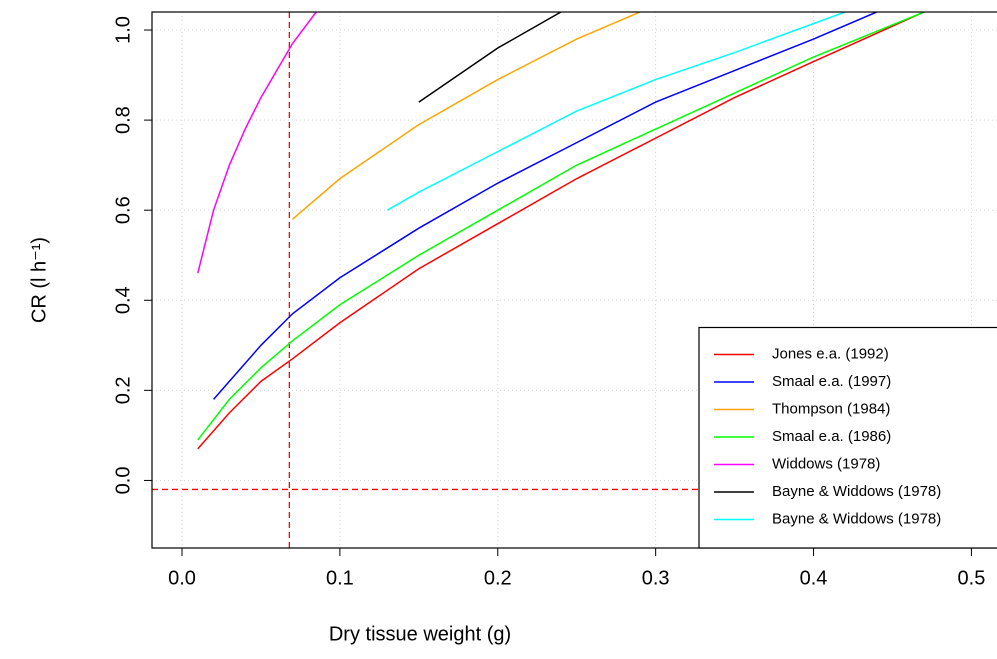 This screenshot has height=659, width=997. I want to click on x-axis-label: Dry tissue weight (g), so click(420, 634).